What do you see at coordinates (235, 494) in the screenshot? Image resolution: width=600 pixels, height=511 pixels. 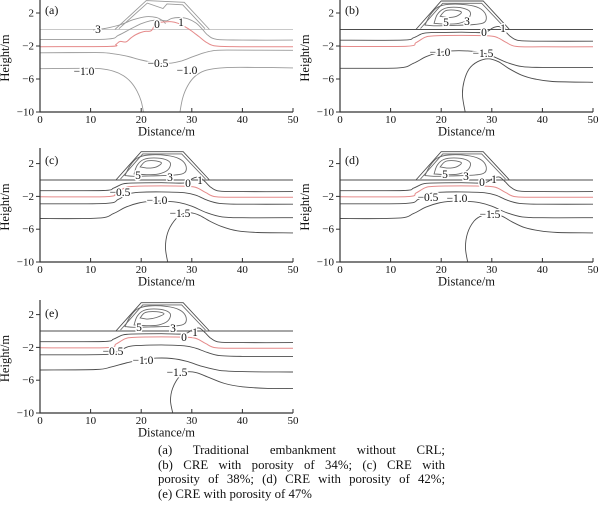 I see `caption-line: (e) CRE with porosity of 47%` at bounding box center [235, 494].